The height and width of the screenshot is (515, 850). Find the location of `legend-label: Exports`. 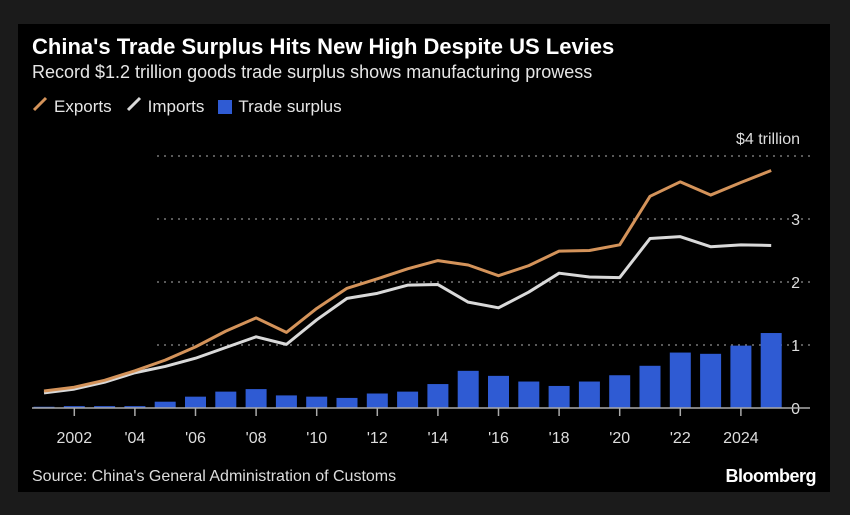

legend-label: Exports is located at coordinates (83, 106).